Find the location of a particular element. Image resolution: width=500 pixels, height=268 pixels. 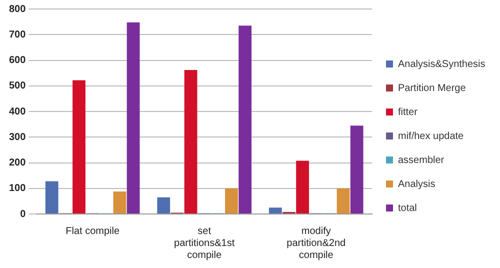

y-tick-label: 700 is located at coordinates (17, 34).